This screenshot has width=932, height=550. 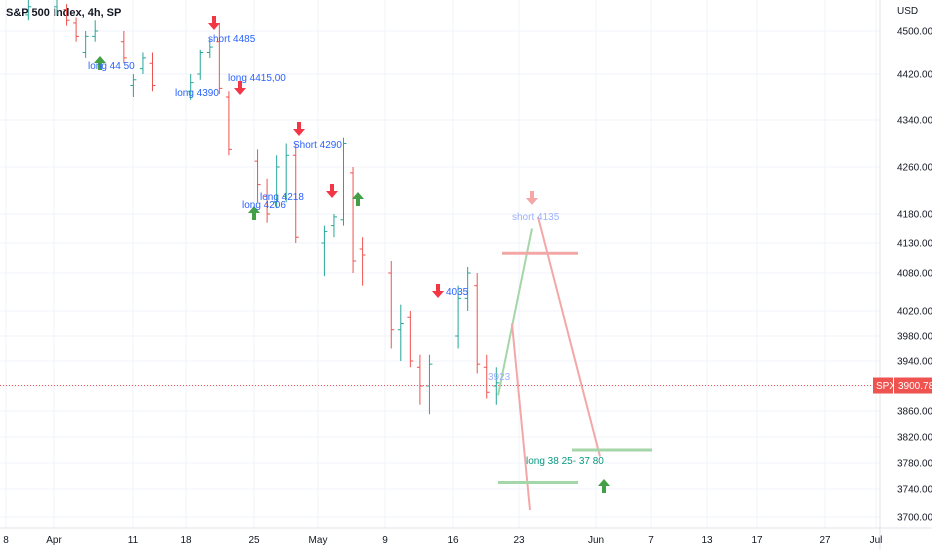 I want to click on x-tick-label: 13, so click(x=707, y=540).